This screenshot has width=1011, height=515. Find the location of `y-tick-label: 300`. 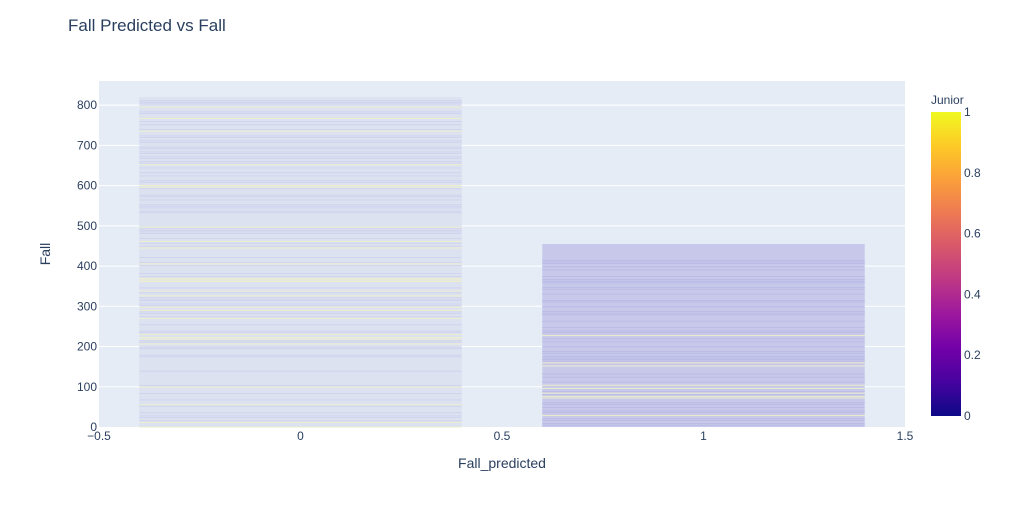

y-tick-label: 300 is located at coordinates (87, 306).